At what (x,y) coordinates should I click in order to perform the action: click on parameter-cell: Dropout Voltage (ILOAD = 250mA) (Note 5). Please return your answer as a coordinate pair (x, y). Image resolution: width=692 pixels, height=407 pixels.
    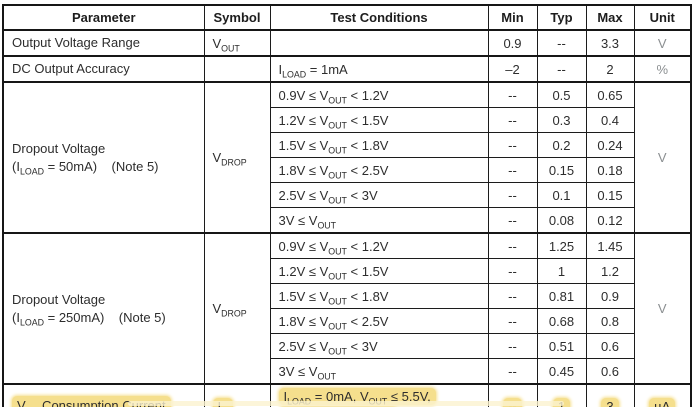
    Looking at the image, I should click on (103, 308).